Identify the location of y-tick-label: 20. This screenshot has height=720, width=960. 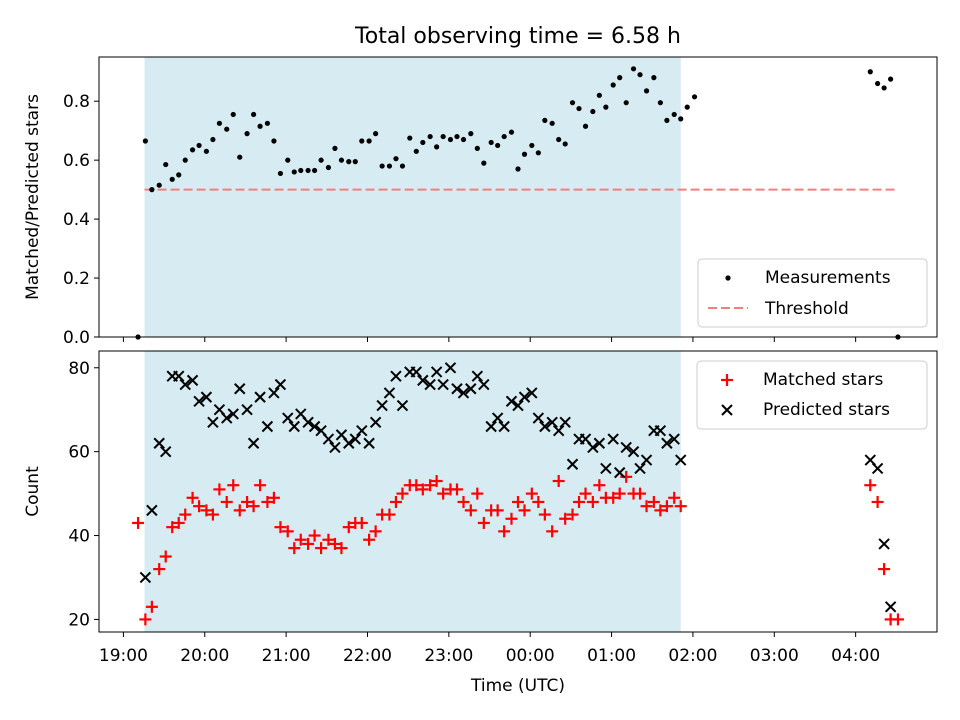
(79, 620).